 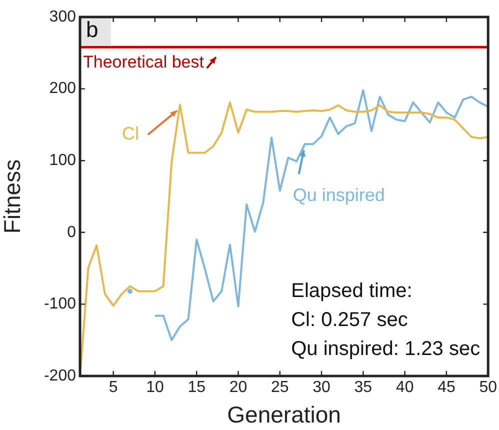 What do you see at coordinates (60, 375) in the screenshot?
I see `y-tick-label: -200` at bounding box center [60, 375].